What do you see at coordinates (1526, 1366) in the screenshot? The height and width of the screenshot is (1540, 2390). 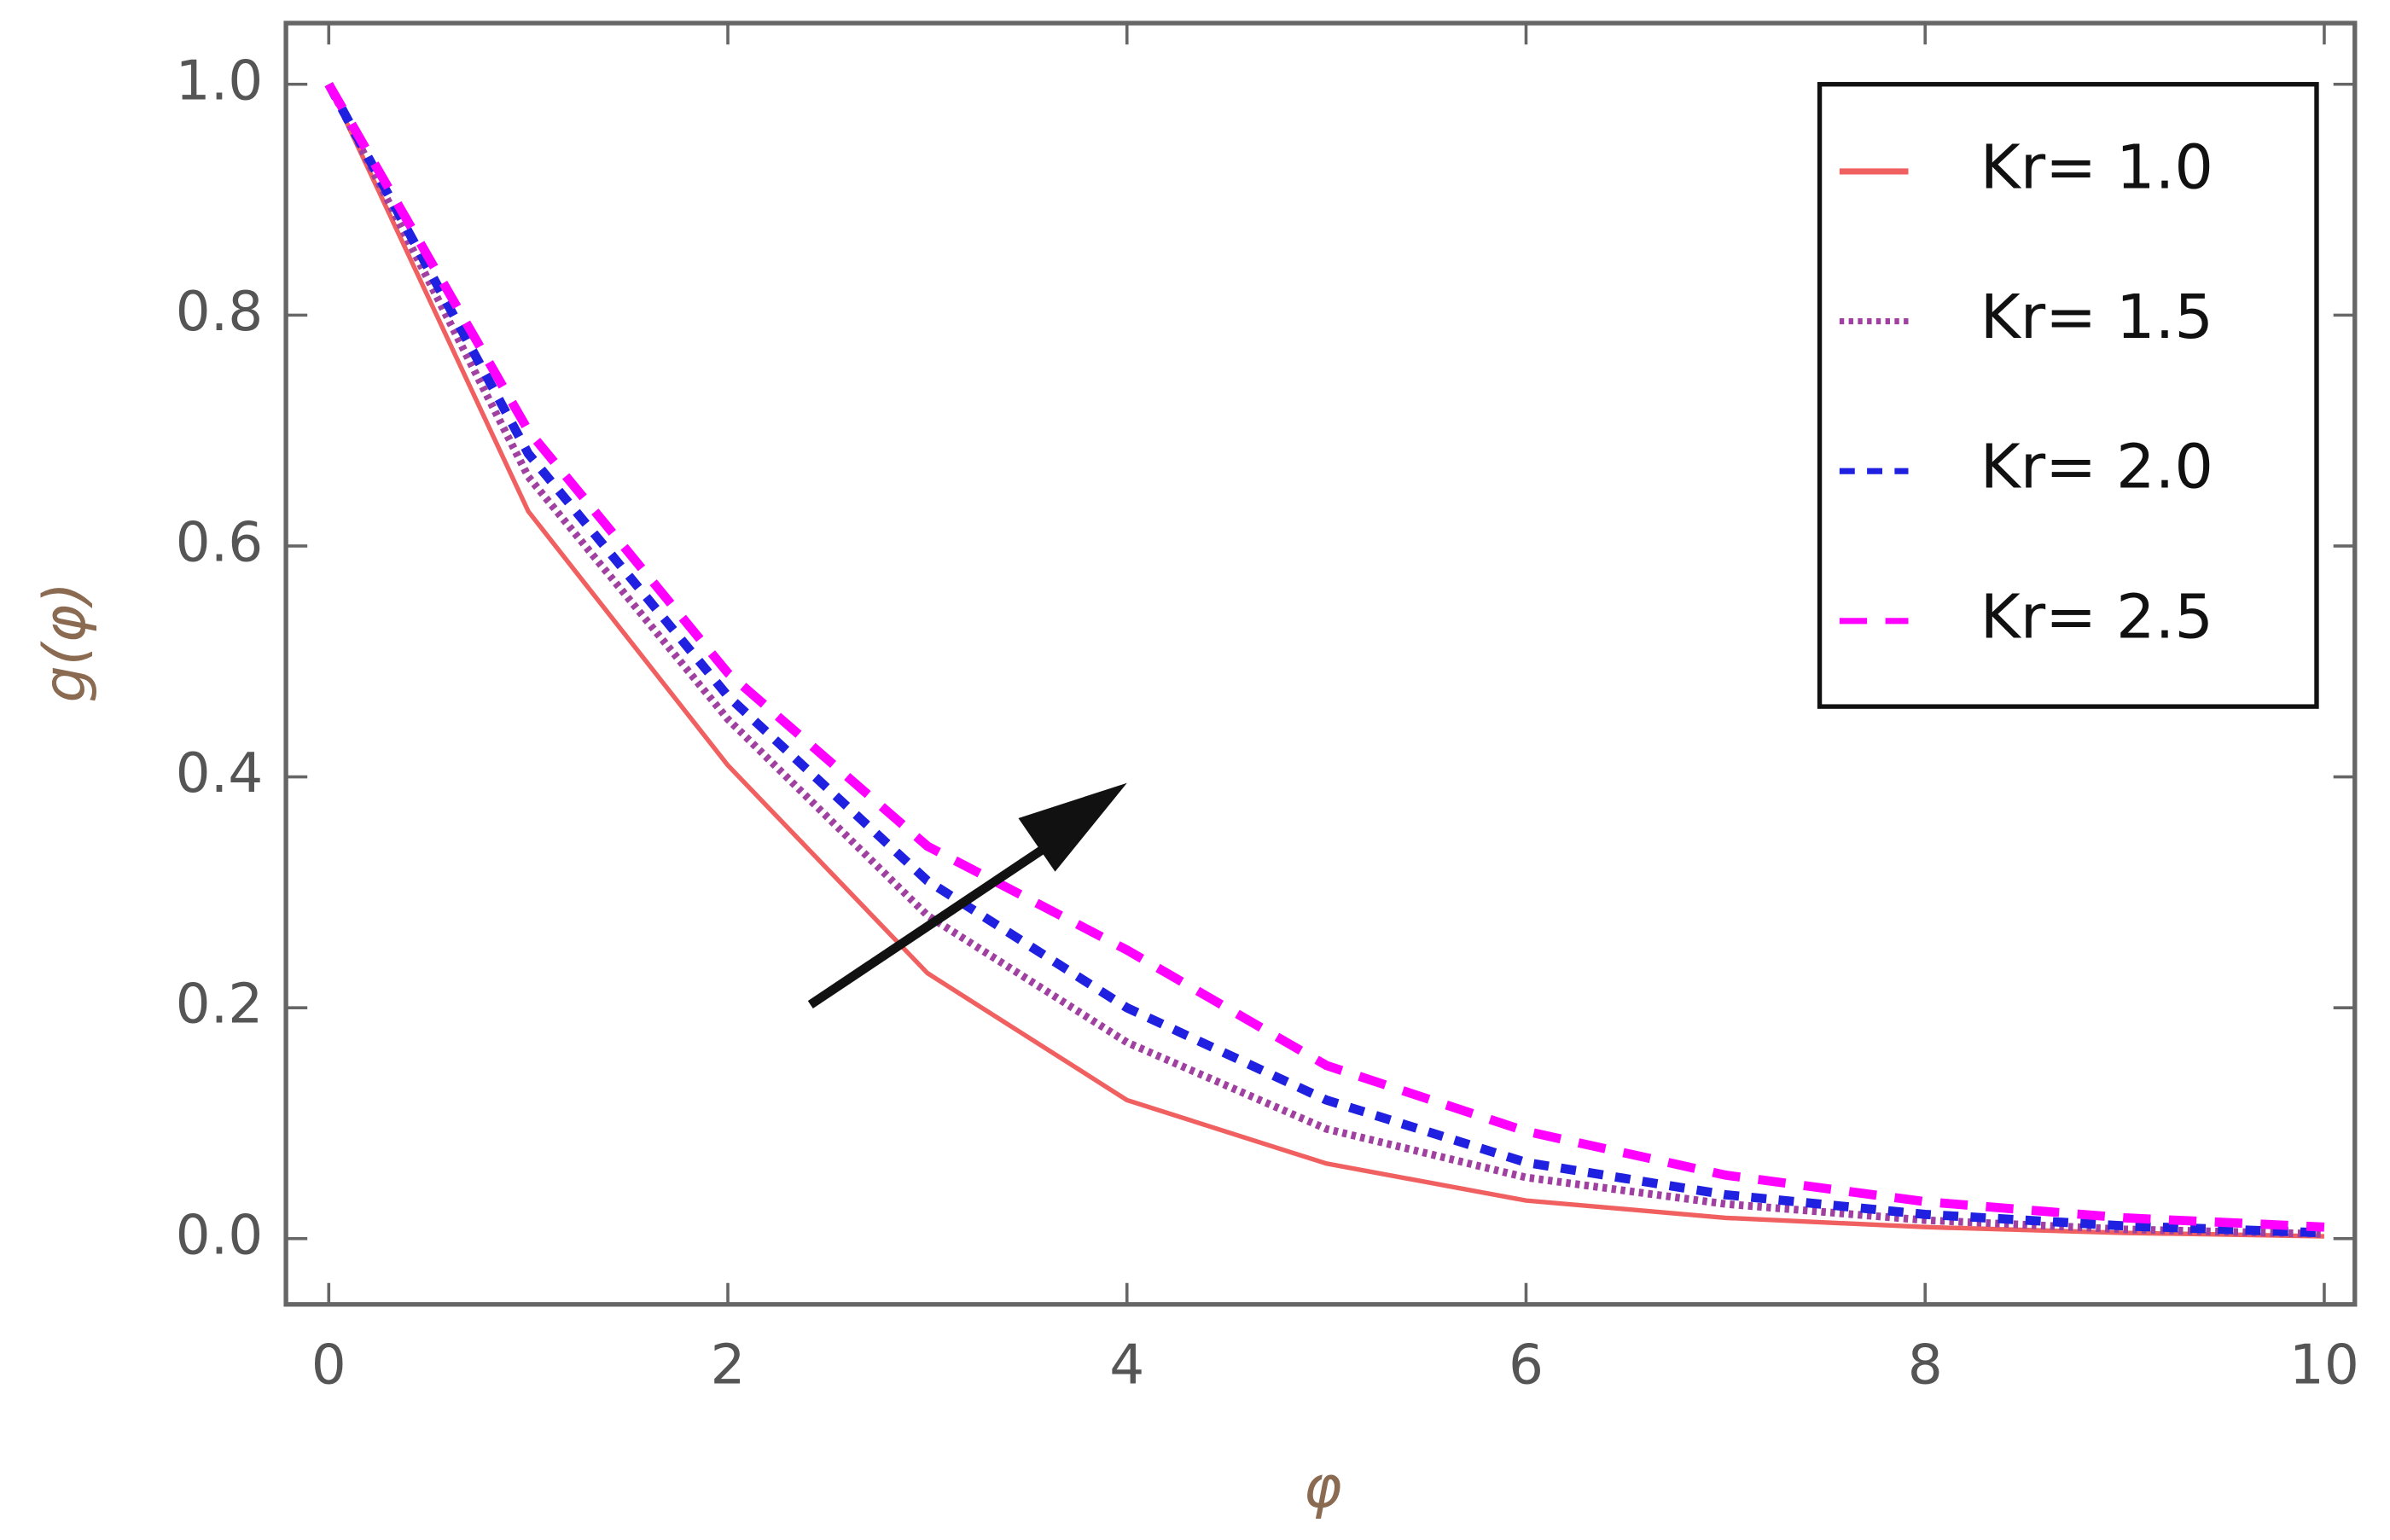 I see `x-tick-label: 6` at bounding box center [1526, 1366].